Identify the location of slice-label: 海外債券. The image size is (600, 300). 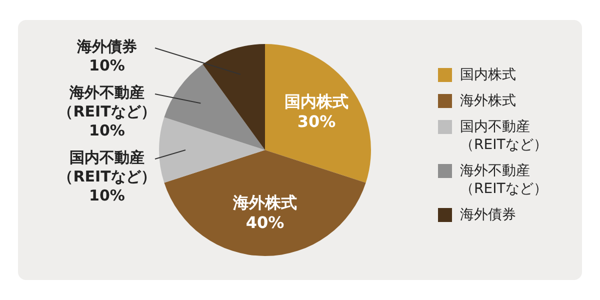
(106, 46).